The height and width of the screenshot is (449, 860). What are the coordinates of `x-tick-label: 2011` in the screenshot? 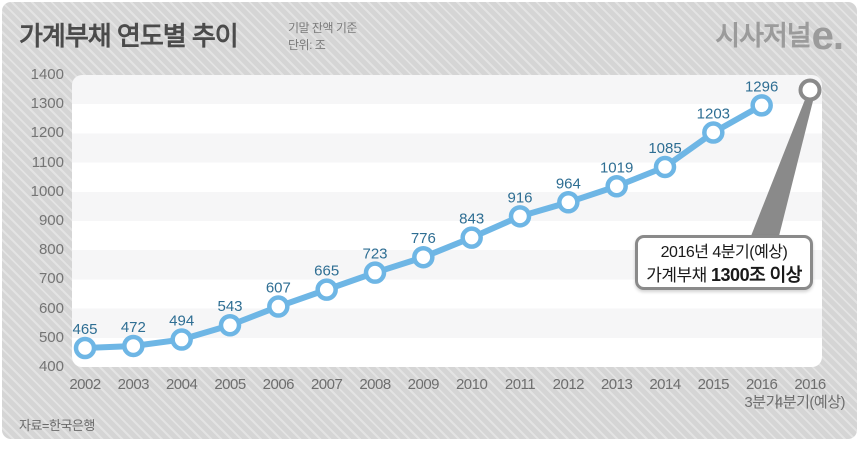 It's located at (520, 384).